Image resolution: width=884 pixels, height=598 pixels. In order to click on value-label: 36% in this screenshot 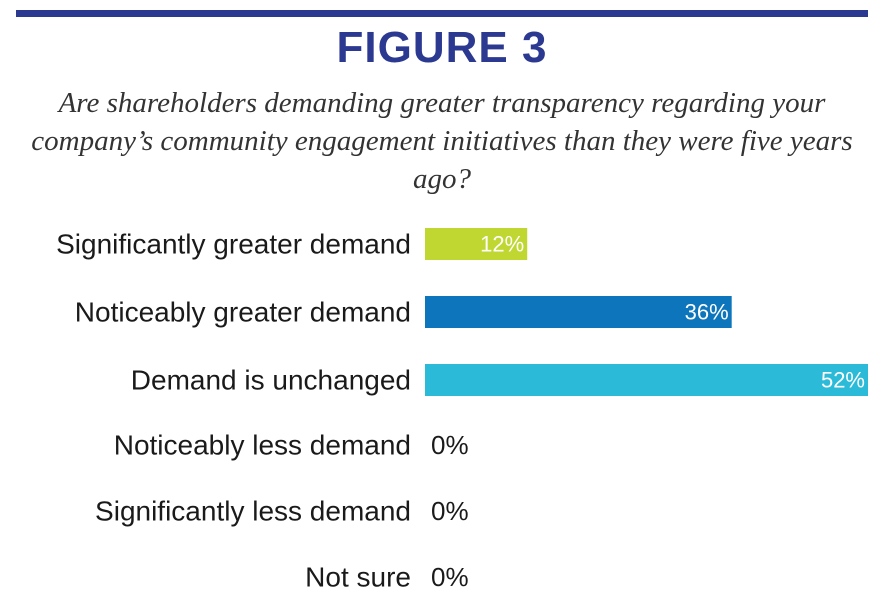, I will do `click(707, 312)`.